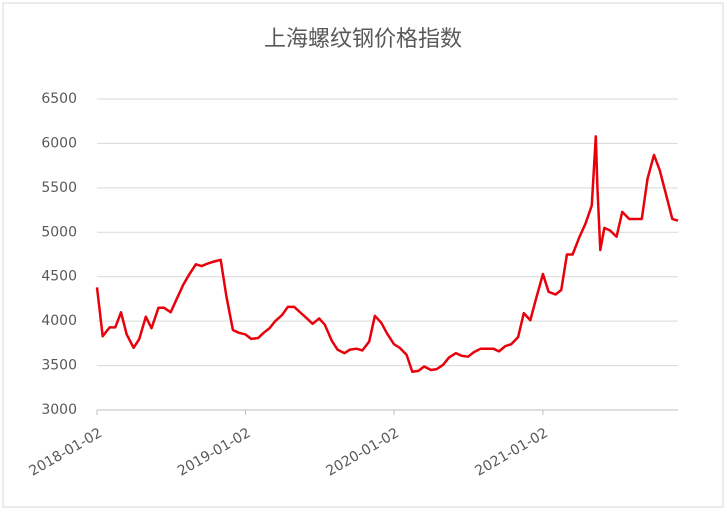  I want to click on y-tick-label: 5000, so click(59, 232).